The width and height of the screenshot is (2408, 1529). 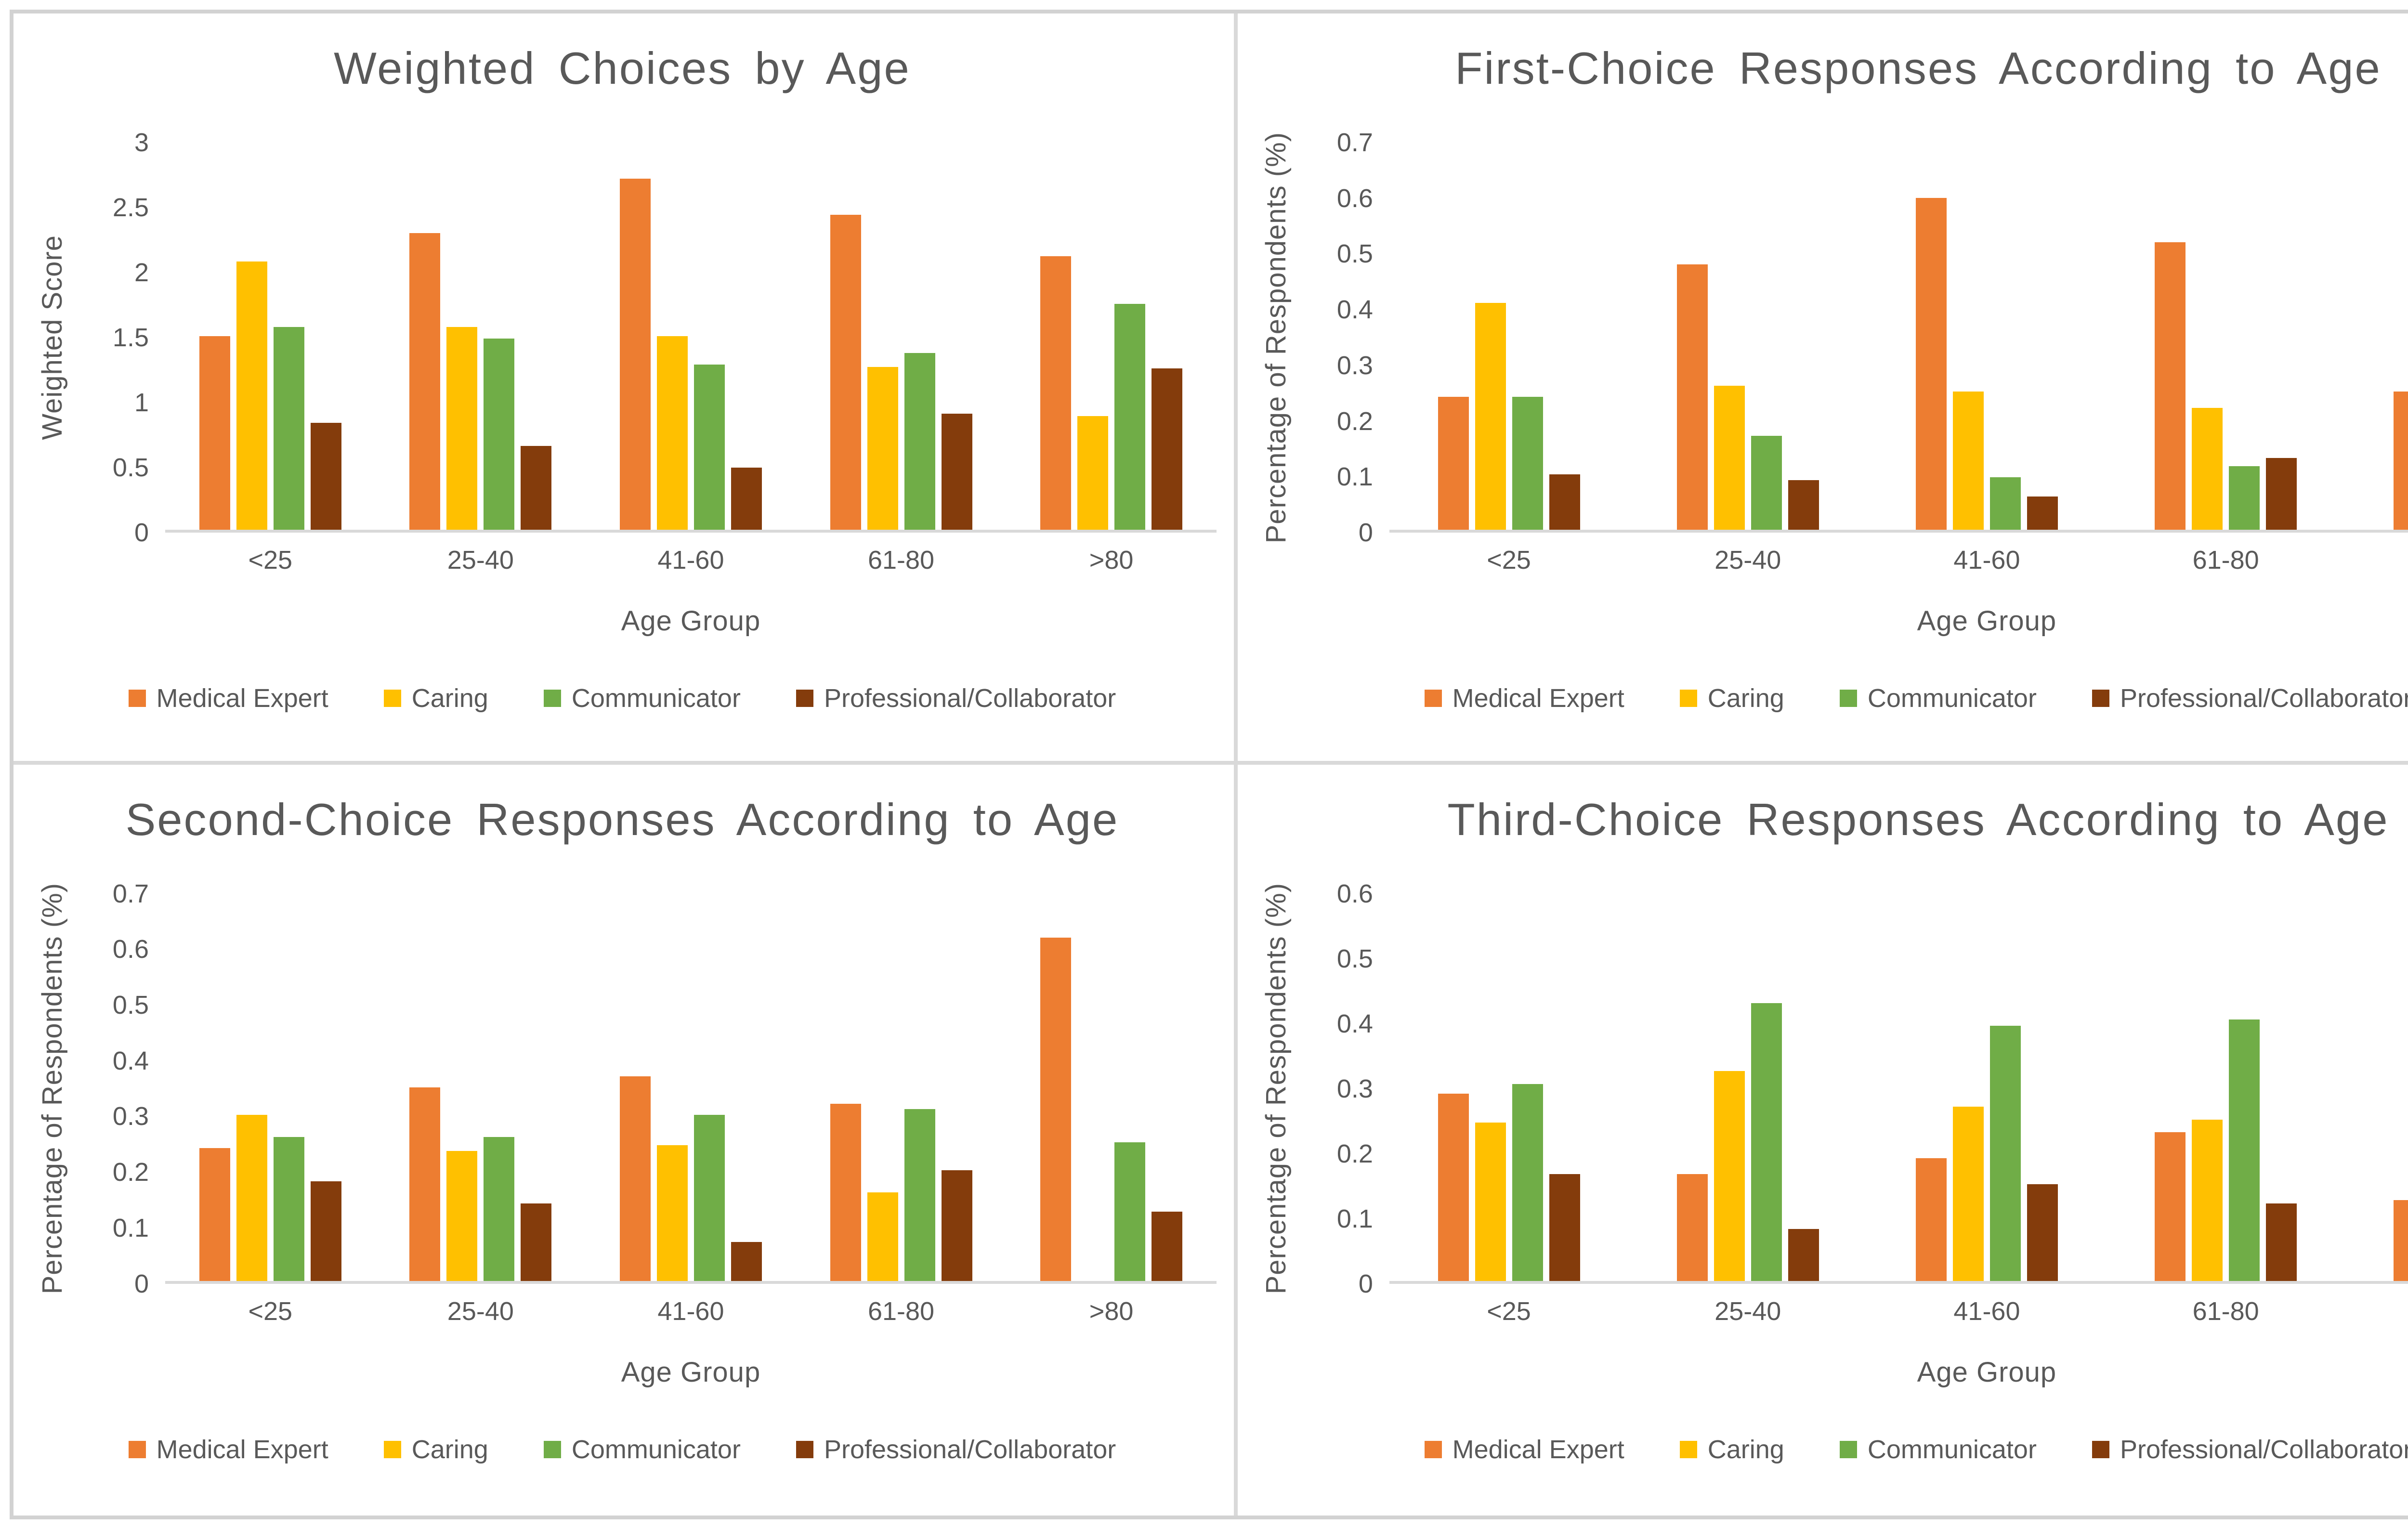 What do you see at coordinates (1918, 819) in the screenshot?
I see `chart-title: Third-Choice Responses According to Age` at bounding box center [1918, 819].